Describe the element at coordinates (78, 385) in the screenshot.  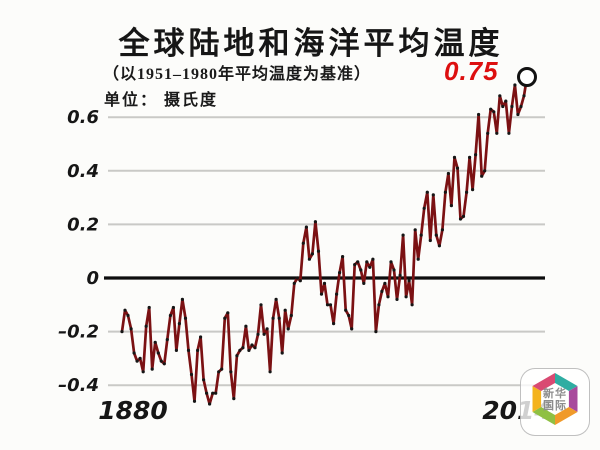
I see `y-tick-label: –0.4` at that location.